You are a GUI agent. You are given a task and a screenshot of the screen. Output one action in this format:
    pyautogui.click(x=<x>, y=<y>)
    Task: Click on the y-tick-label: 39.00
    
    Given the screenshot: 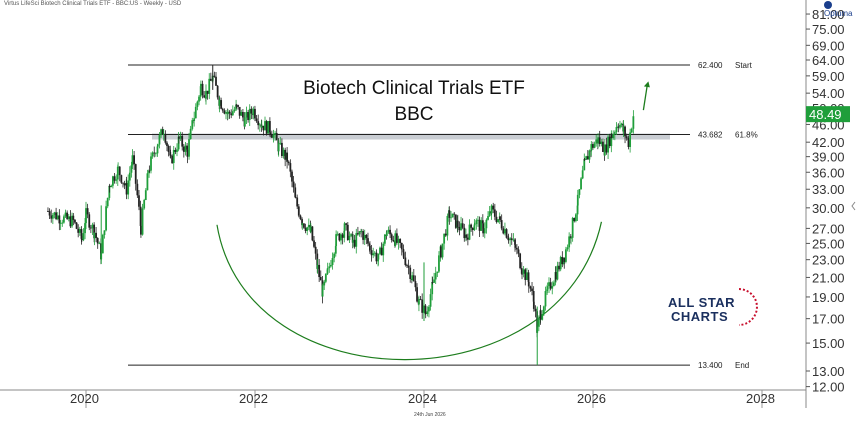 What is the action you would take?
    pyautogui.click(x=828, y=157)
    